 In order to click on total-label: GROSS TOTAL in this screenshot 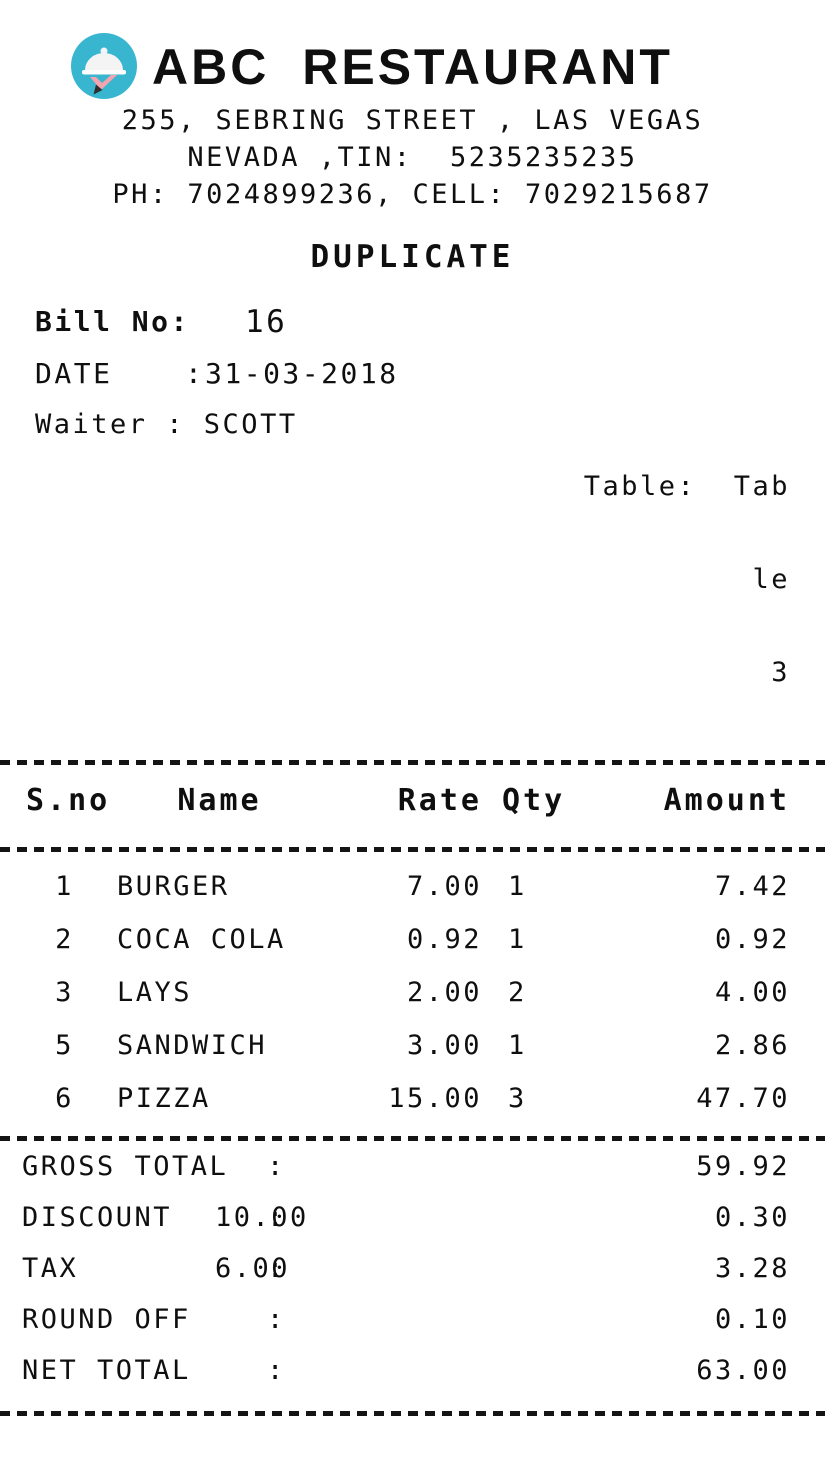, I will do `click(125, 1166)`.